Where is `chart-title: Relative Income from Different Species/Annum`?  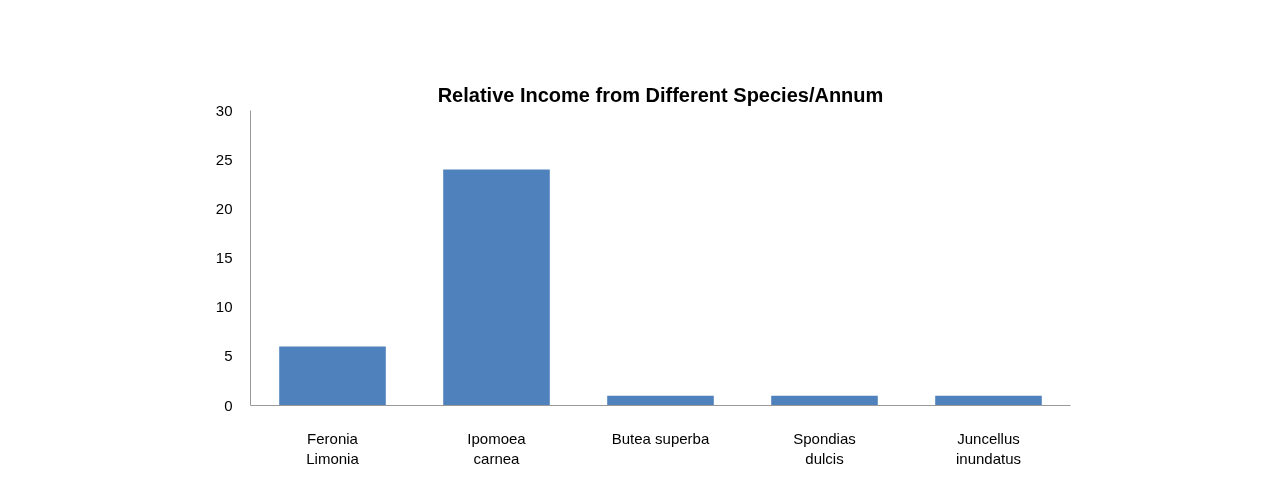 chart-title: Relative Income from Different Species/Annum is located at coordinates (660, 94).